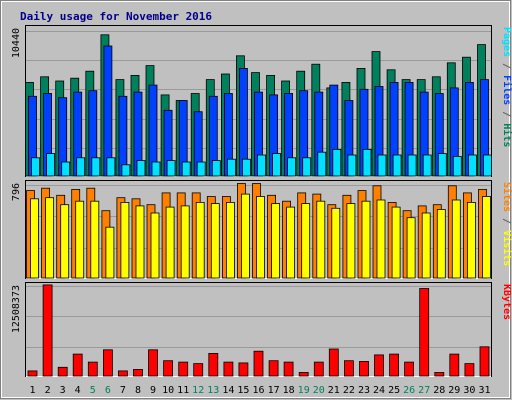  Describe the element at coordinates (439, 390) in the screenshot. I see `day-label-28: 28` at that location.